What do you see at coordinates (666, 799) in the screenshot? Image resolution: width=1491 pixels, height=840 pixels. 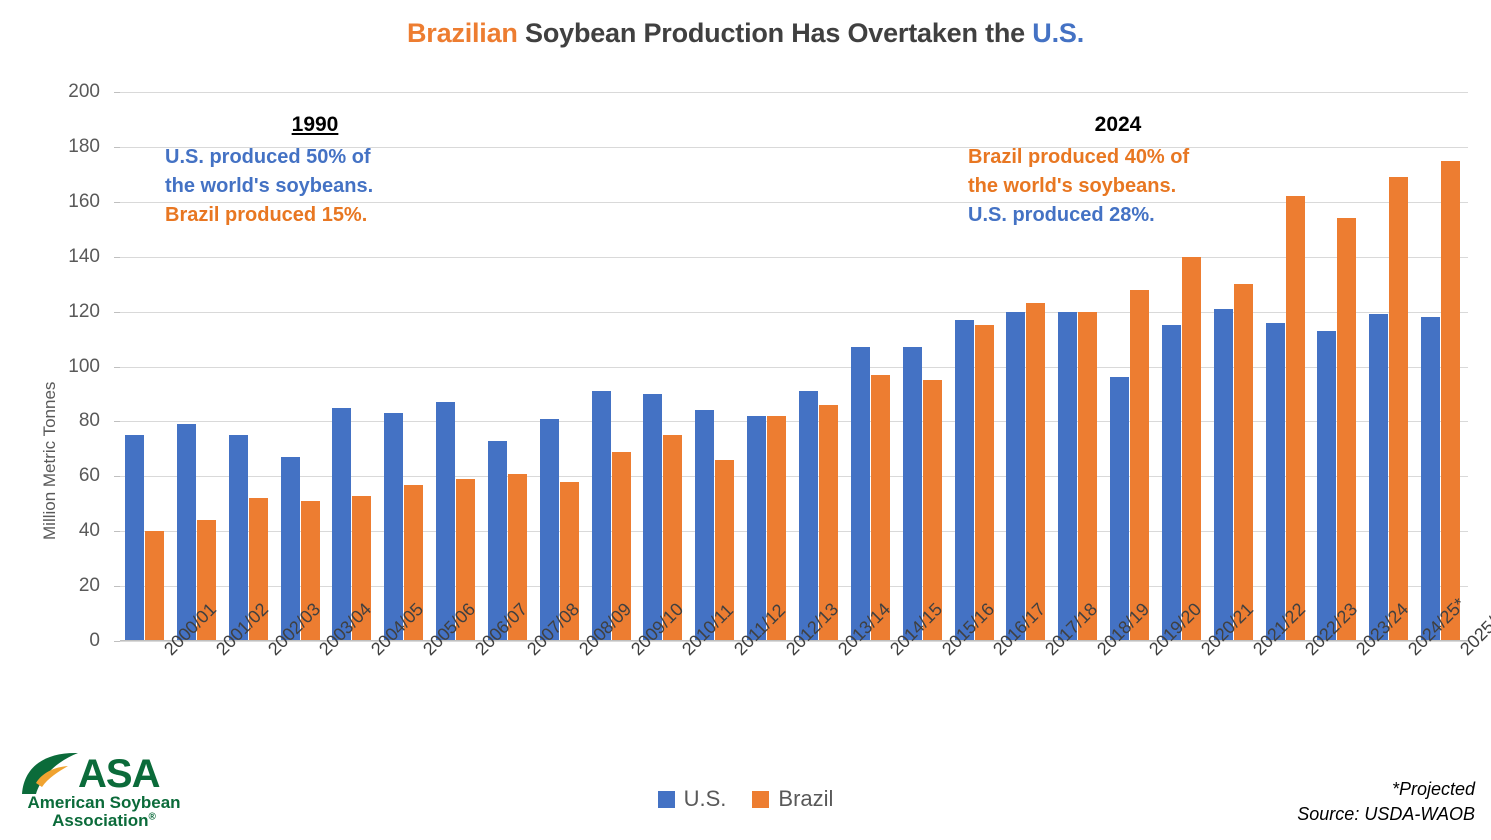 I see `legend-swatch-icon` at bounding box center [666, 799].